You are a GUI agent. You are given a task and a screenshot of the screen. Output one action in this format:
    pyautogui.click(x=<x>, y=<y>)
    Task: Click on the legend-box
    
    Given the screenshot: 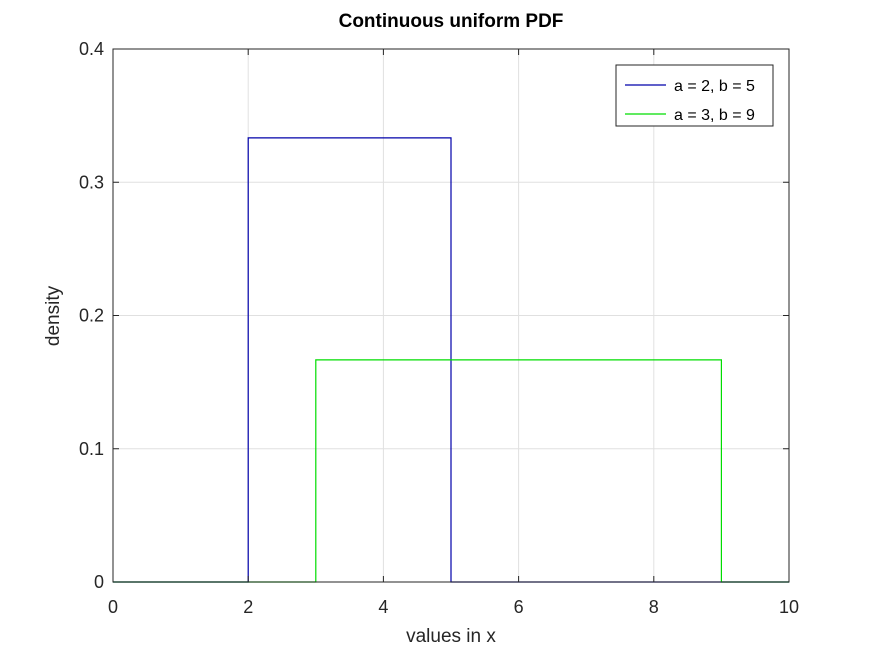 What is the action you would take?
    pyautogui.click(x=694, y=95)
    